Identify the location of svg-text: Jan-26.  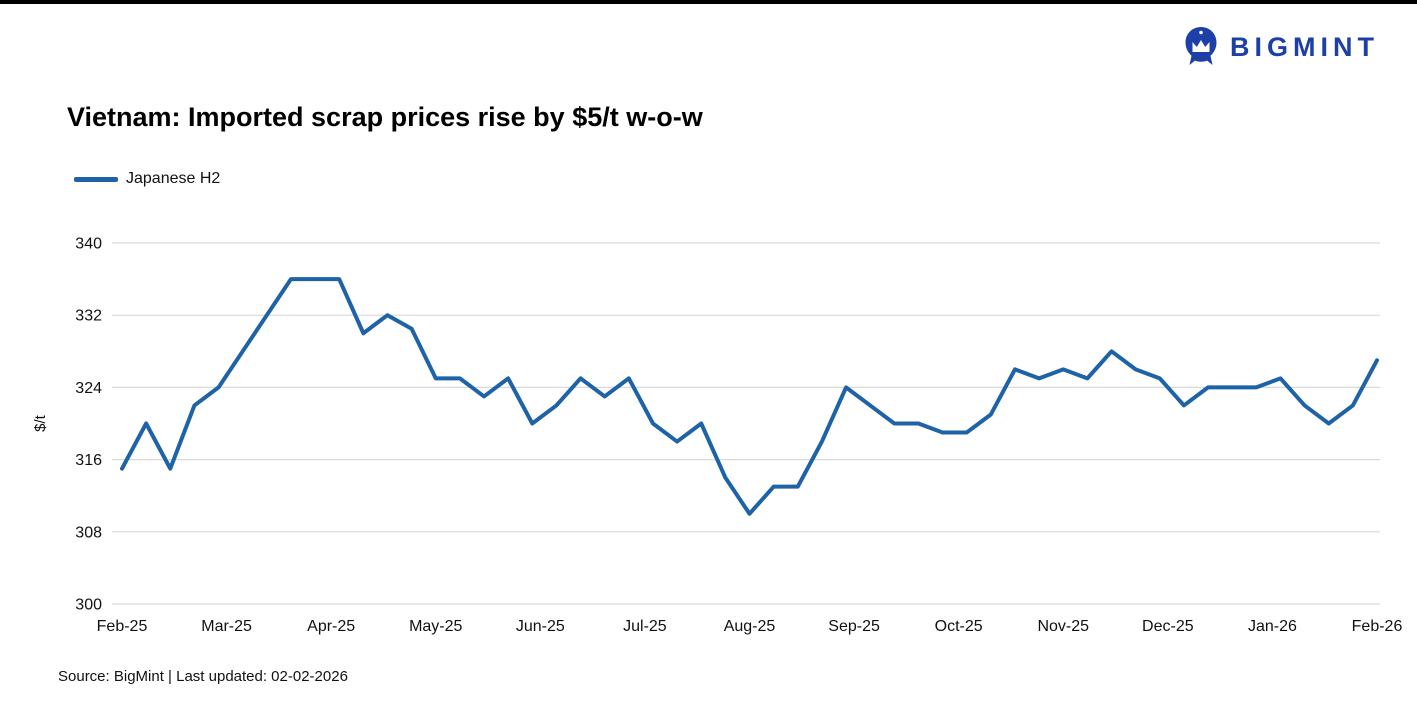
(1272, 626).